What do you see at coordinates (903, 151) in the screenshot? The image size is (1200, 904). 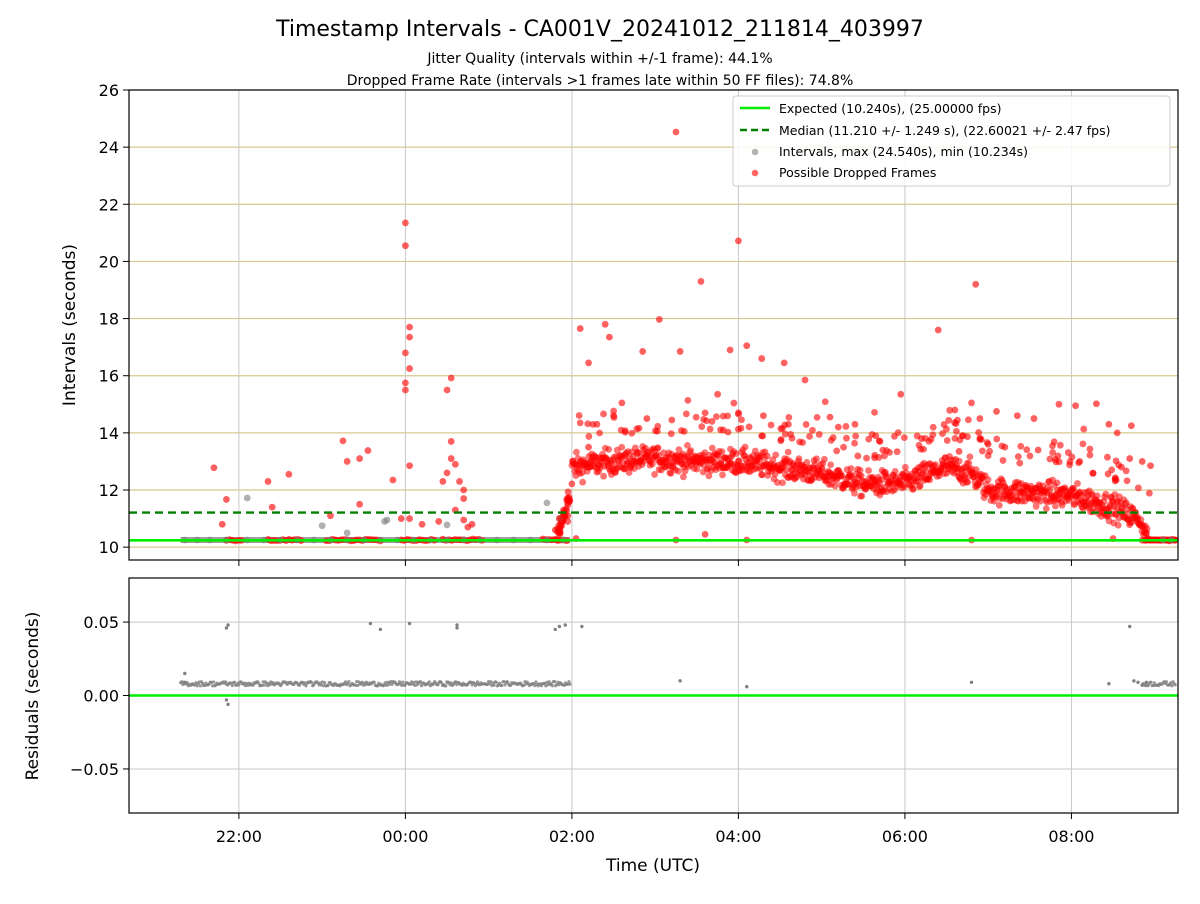 I see `legend-intervals-label: Intervals, max (24.540s), min (10.234s)` at bounding box center [903, 151].